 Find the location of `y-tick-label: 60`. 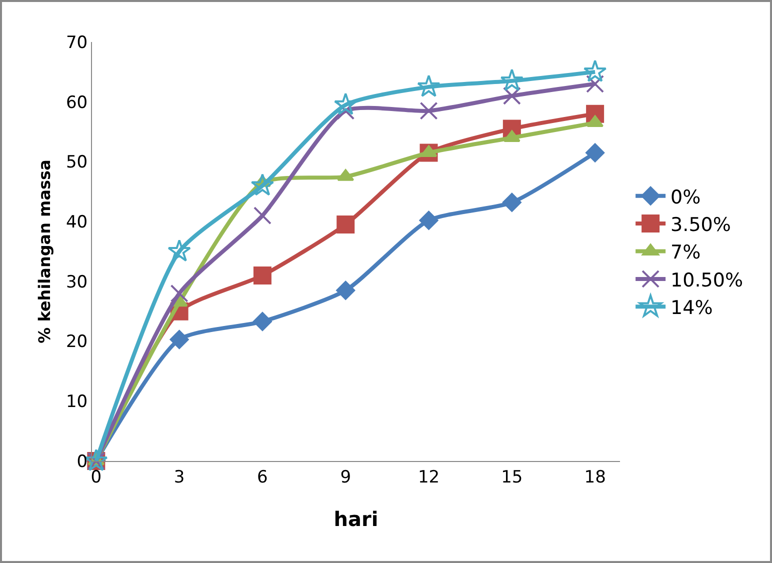

y-tick-label: 60 is located at coordinates (77, 102).